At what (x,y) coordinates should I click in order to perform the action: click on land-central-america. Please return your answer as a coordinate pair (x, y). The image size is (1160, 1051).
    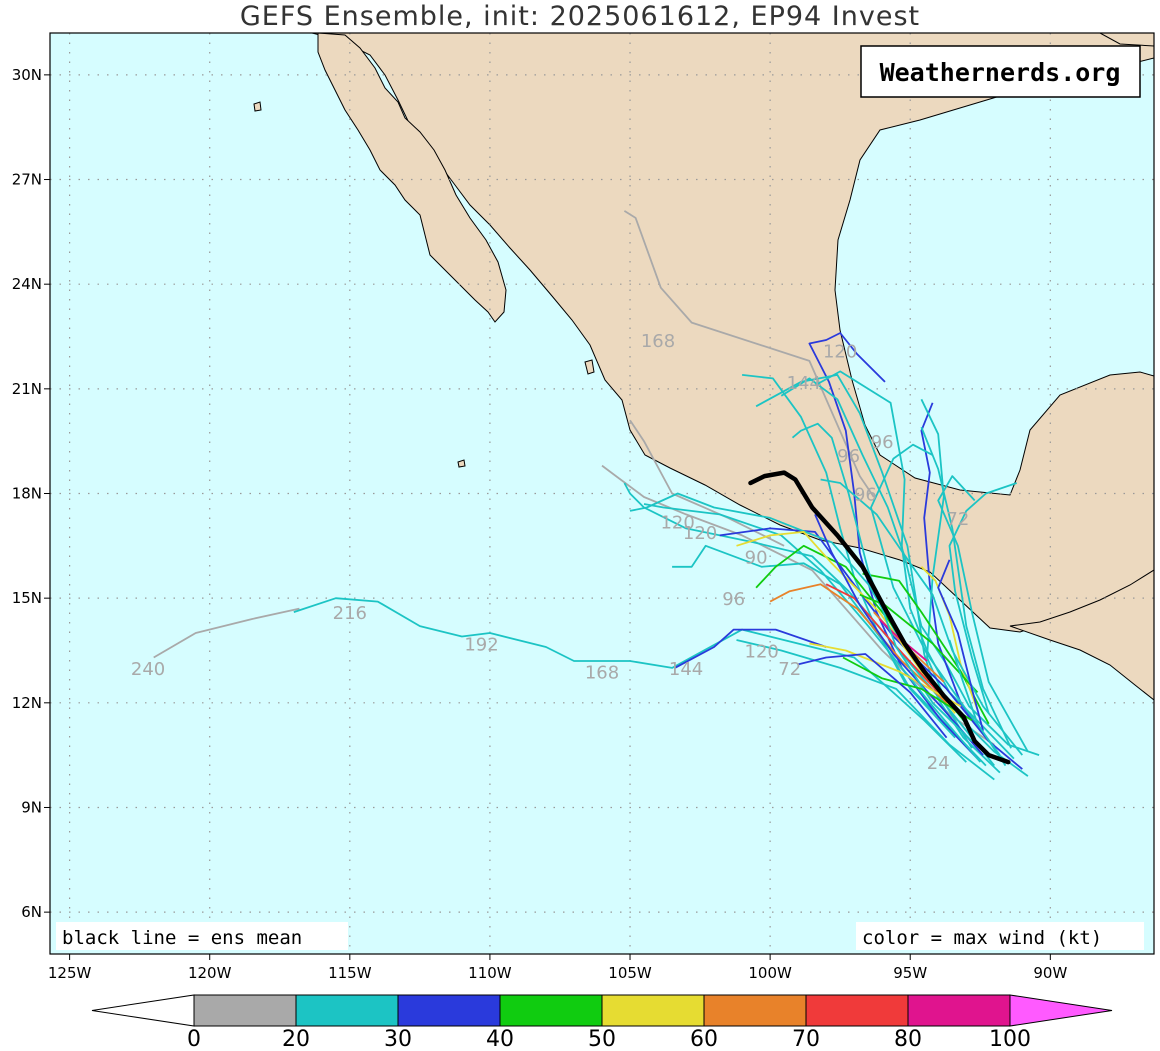
    Looking at the image, I should click on (1081, 635).